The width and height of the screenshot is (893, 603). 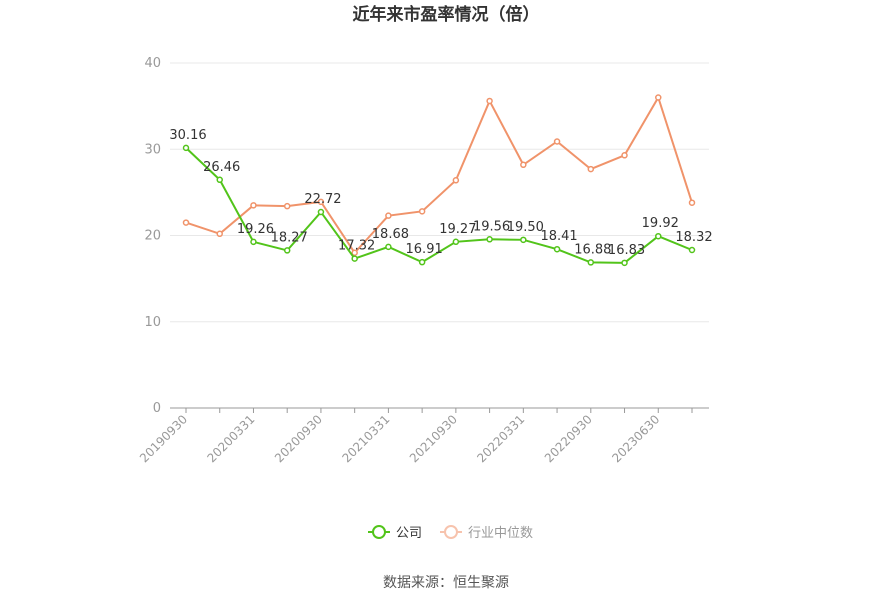 I want to click on data-label: 26.46, so click(x=221, y=167).